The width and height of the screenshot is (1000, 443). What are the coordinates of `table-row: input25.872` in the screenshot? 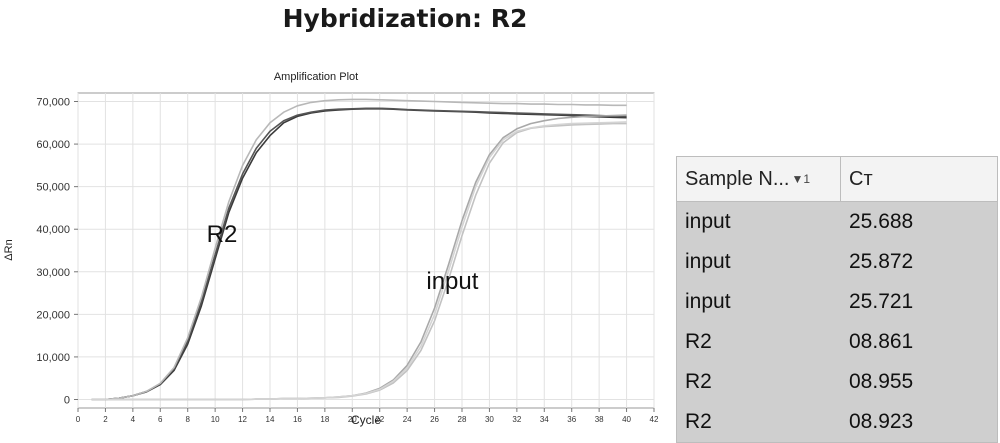 It's located at (837, 262).